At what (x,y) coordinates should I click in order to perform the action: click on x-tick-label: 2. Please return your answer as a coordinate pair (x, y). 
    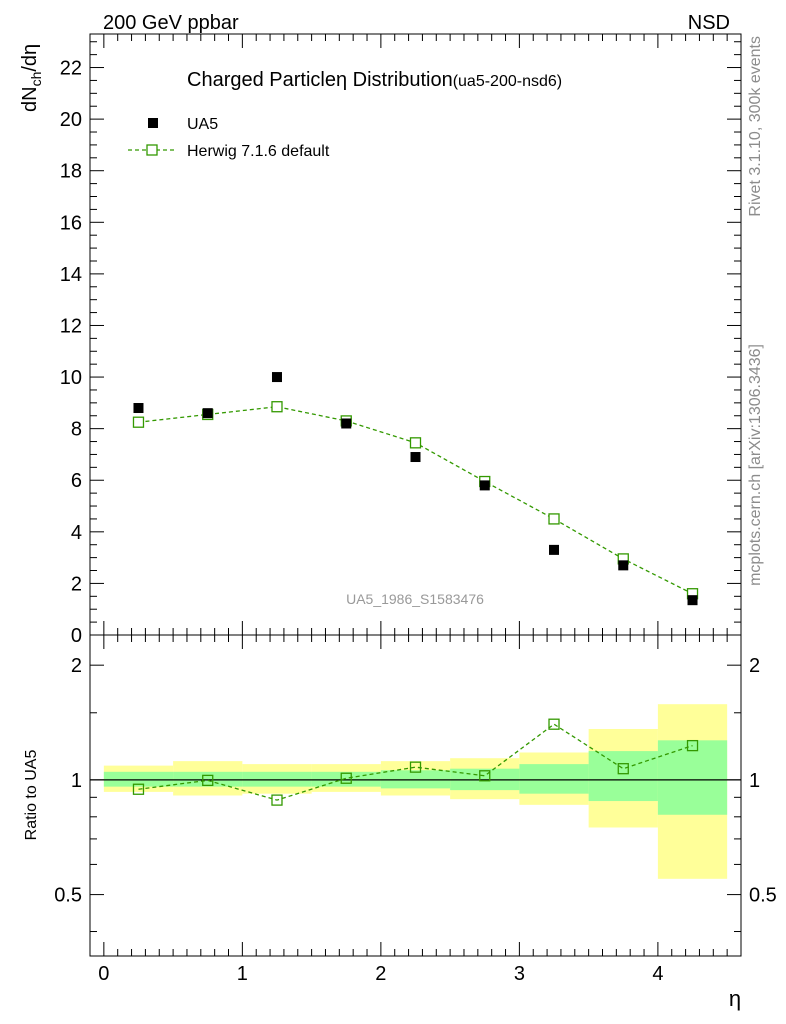
    Looking at the image, I should click on (380, 974).